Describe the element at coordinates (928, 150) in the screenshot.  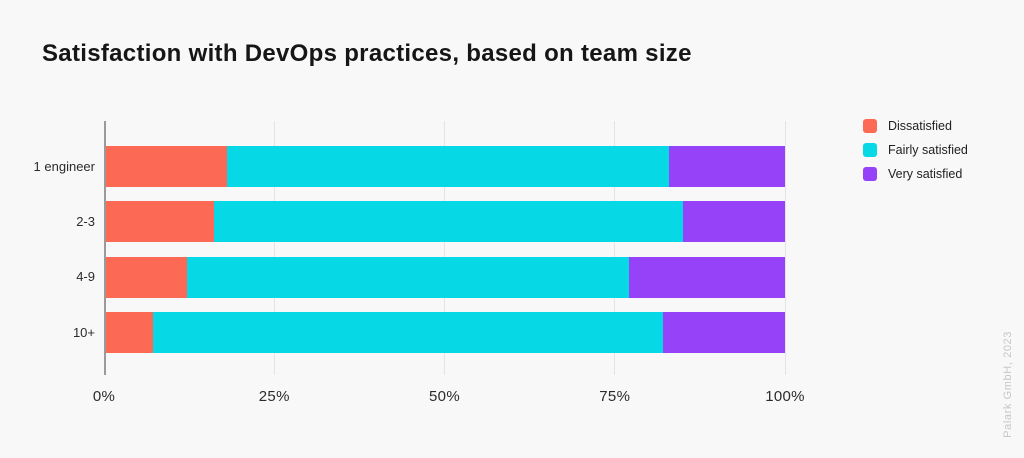
I see `legend-label: Fairly satisfied` at that location.